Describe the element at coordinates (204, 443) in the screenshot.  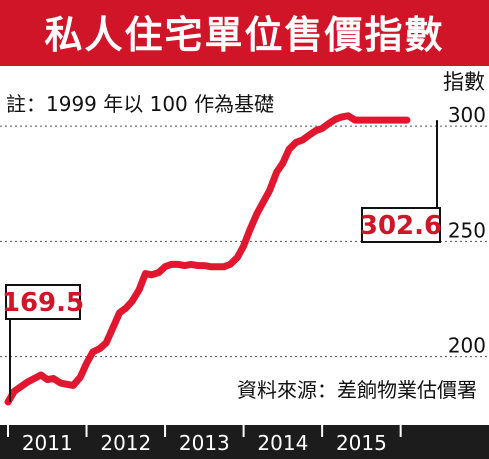
I see `x-tick-label: 2013` at that location.